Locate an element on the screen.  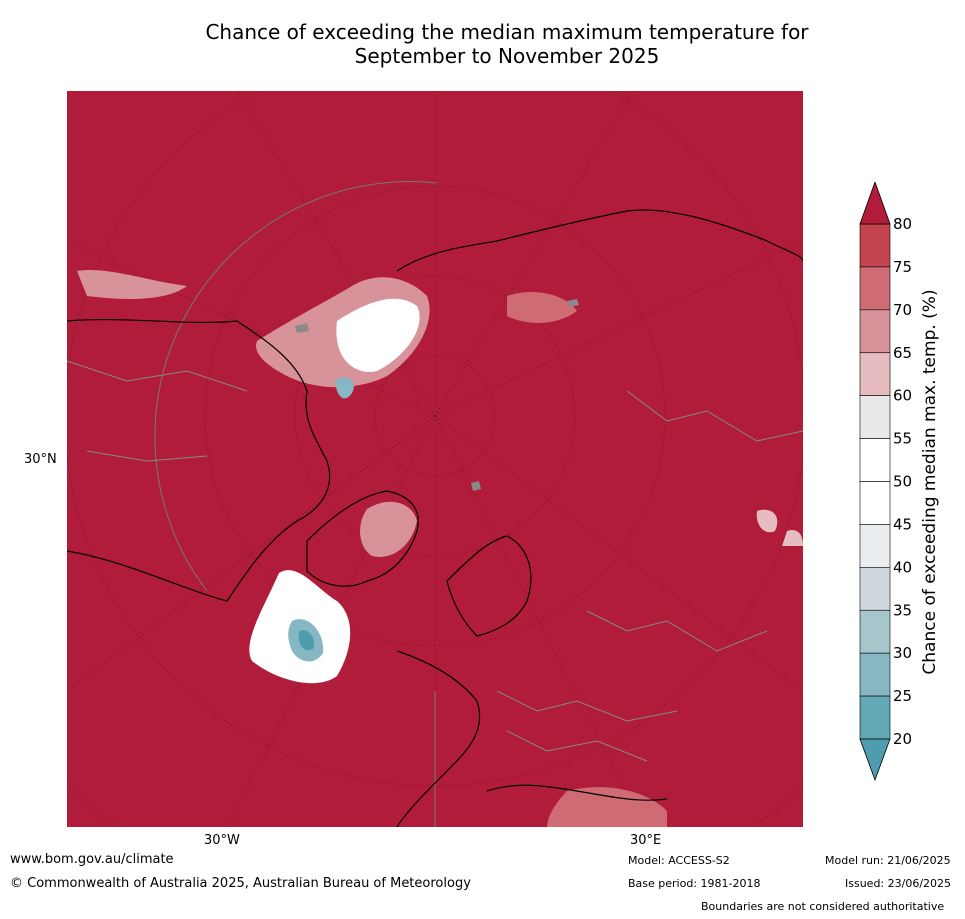
map-title-line2: September to November 2025 is located at coordinates (507, 56).